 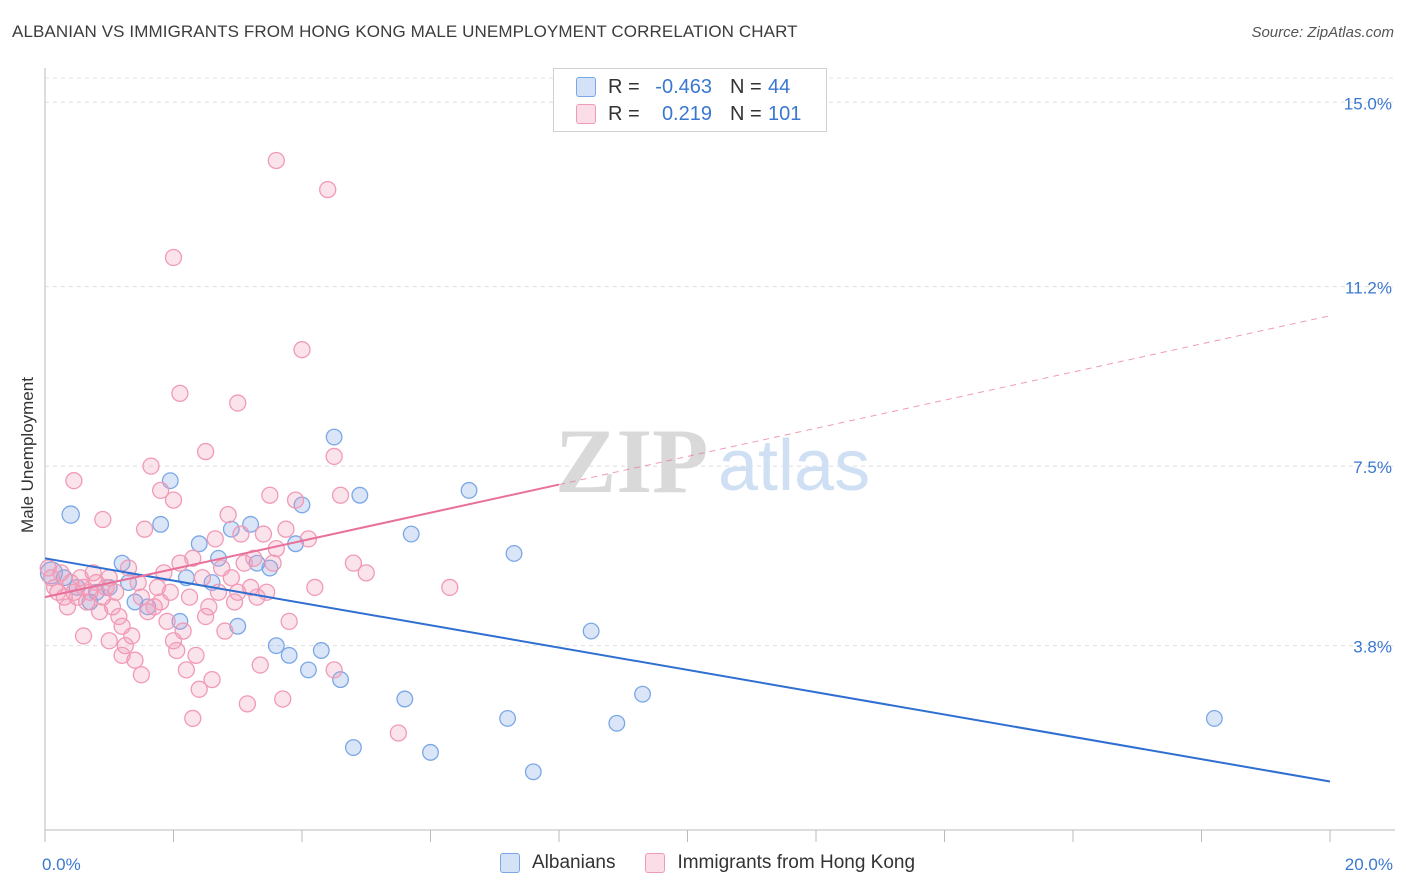 What do you see at coordinates (785, 113) in the screenshot?
I see `n-value: 101` at bounding box center [785, 113].